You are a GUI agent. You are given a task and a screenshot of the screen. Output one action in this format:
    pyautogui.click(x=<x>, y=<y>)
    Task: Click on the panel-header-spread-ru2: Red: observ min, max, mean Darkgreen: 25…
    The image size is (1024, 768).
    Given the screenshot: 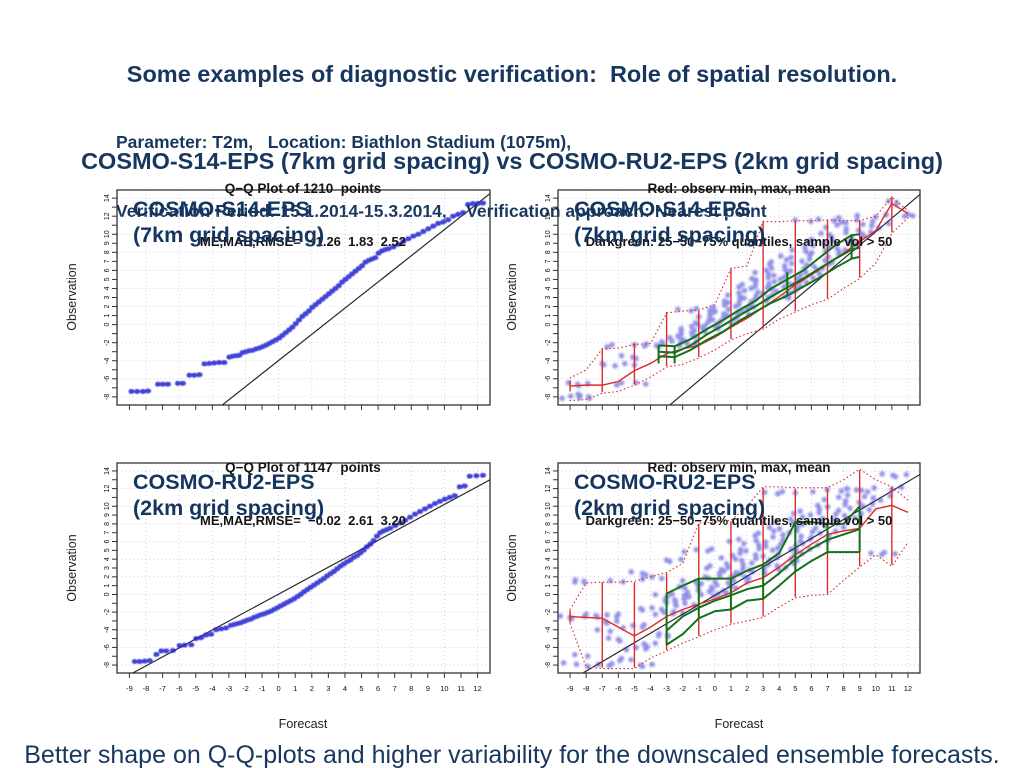 What is the action you would take?
    pyautogui.click(x=739, y=494)
    